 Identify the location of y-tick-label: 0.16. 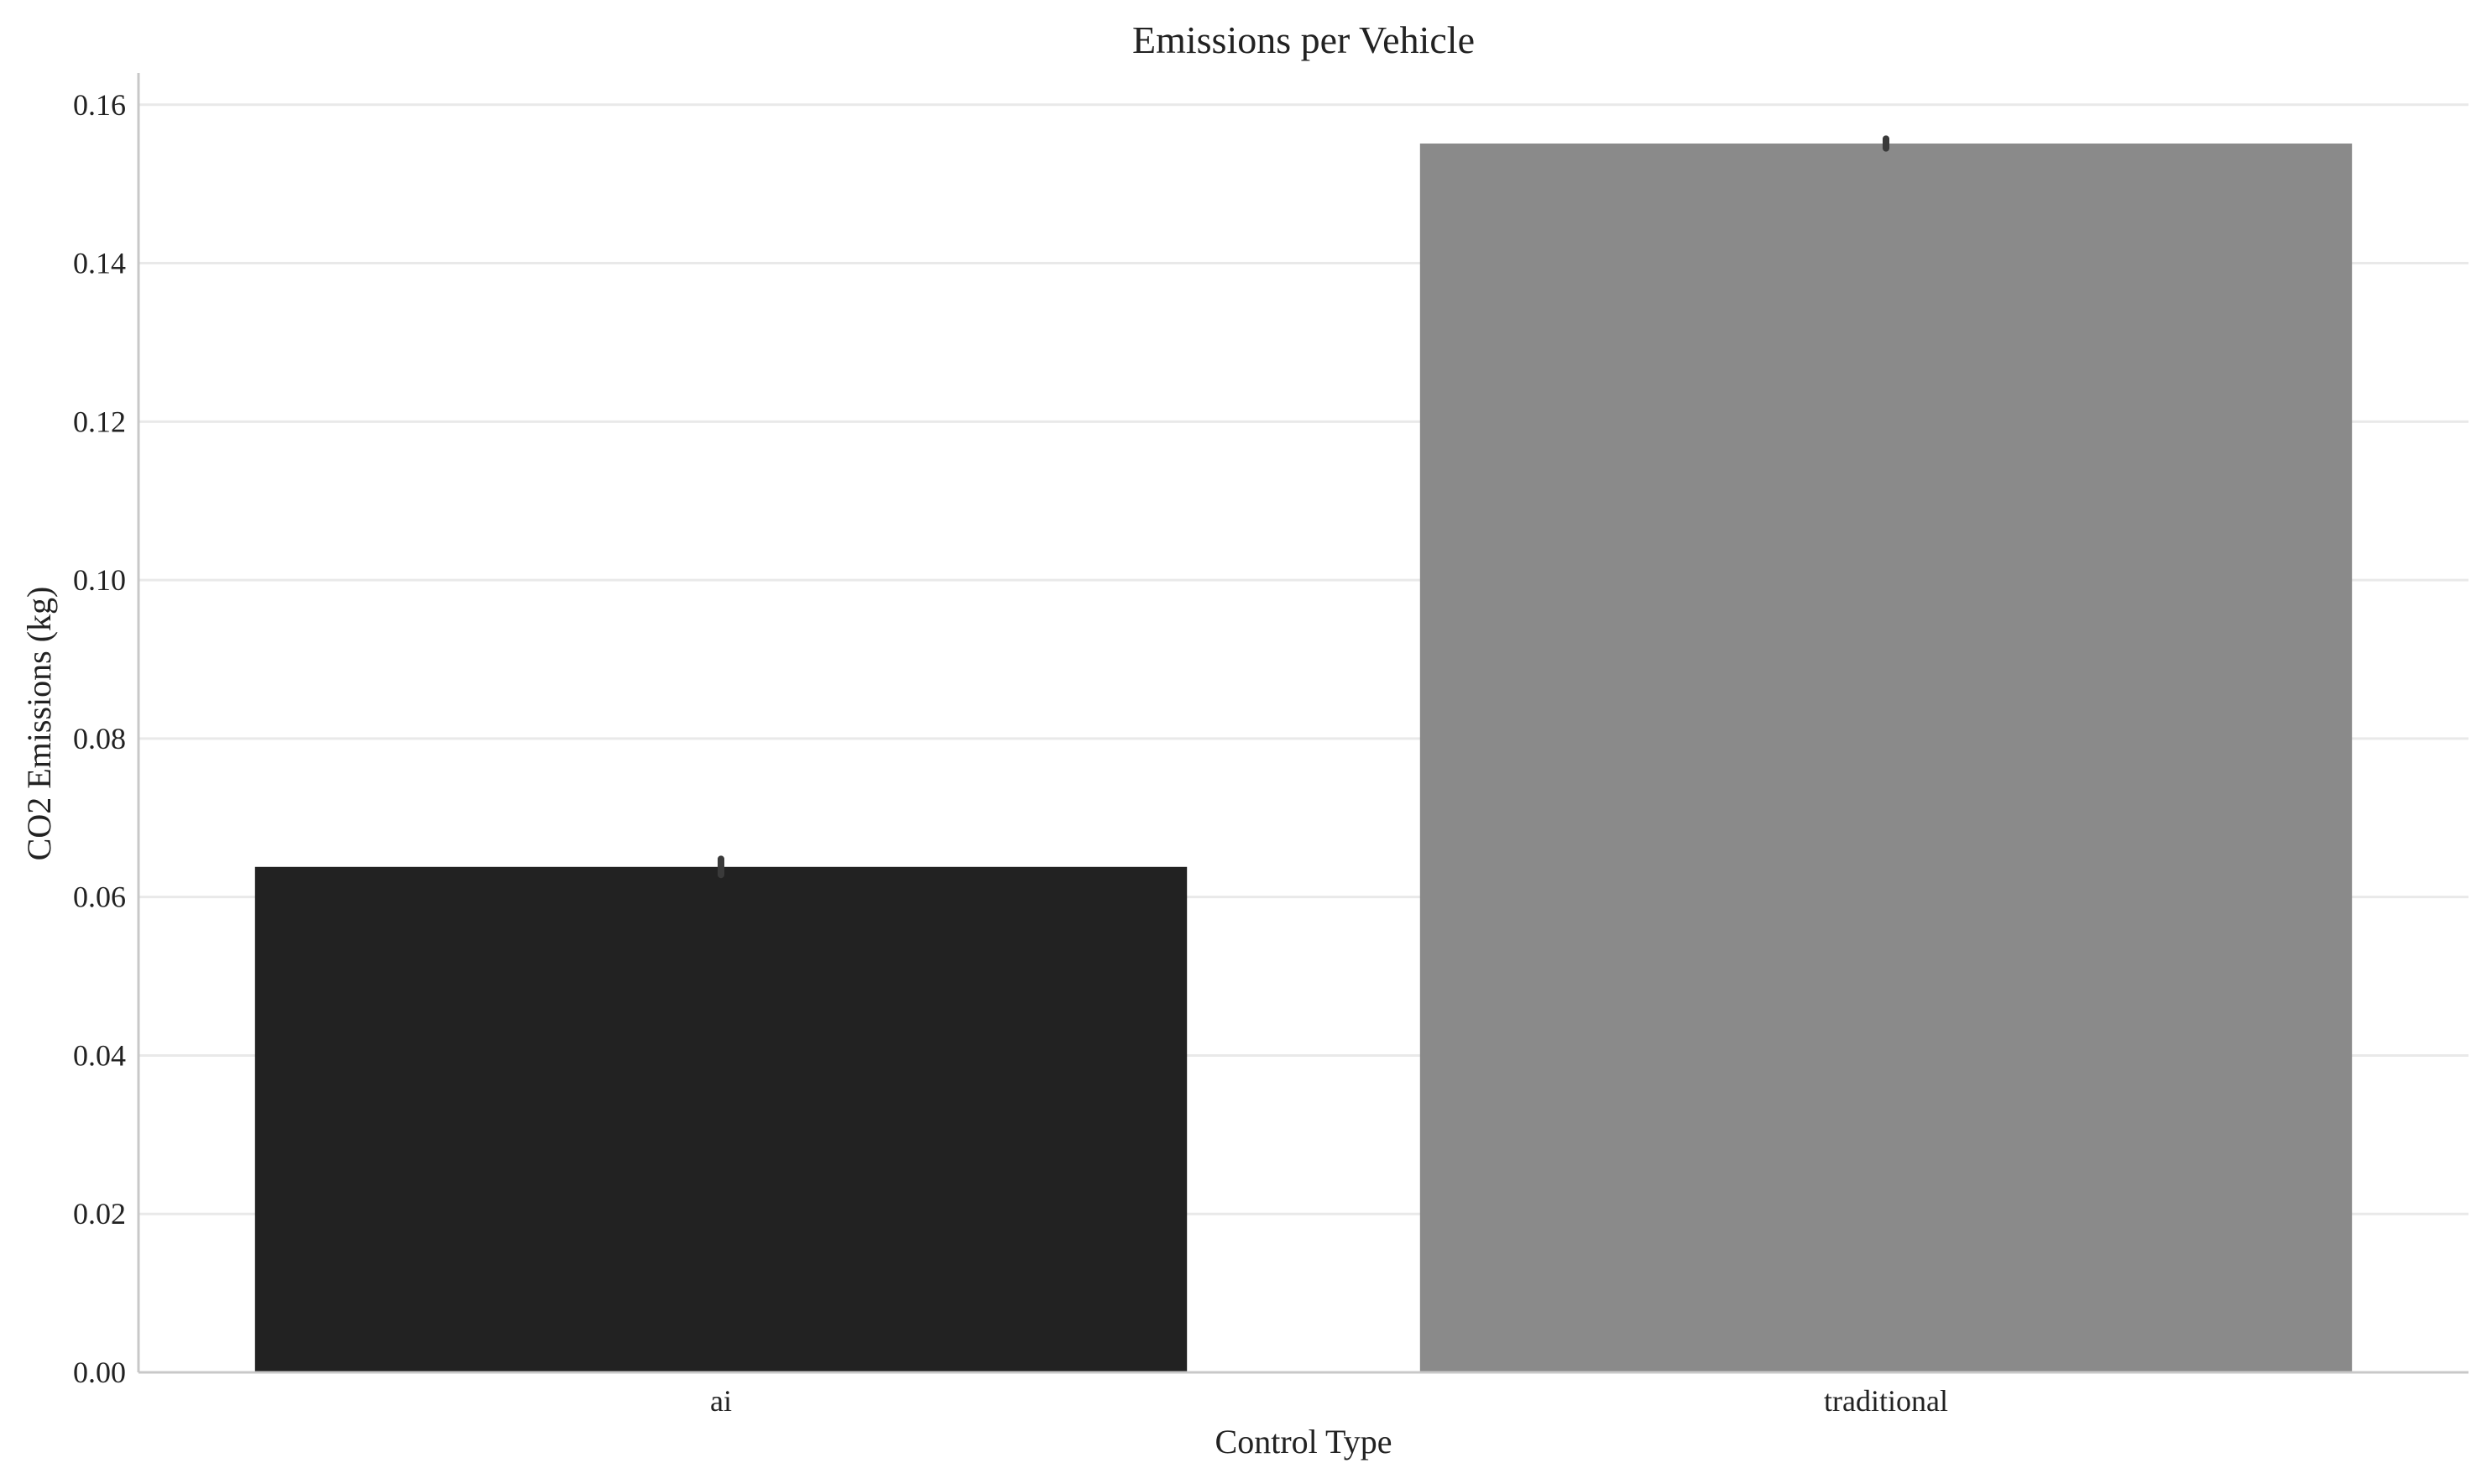
(99, 105).